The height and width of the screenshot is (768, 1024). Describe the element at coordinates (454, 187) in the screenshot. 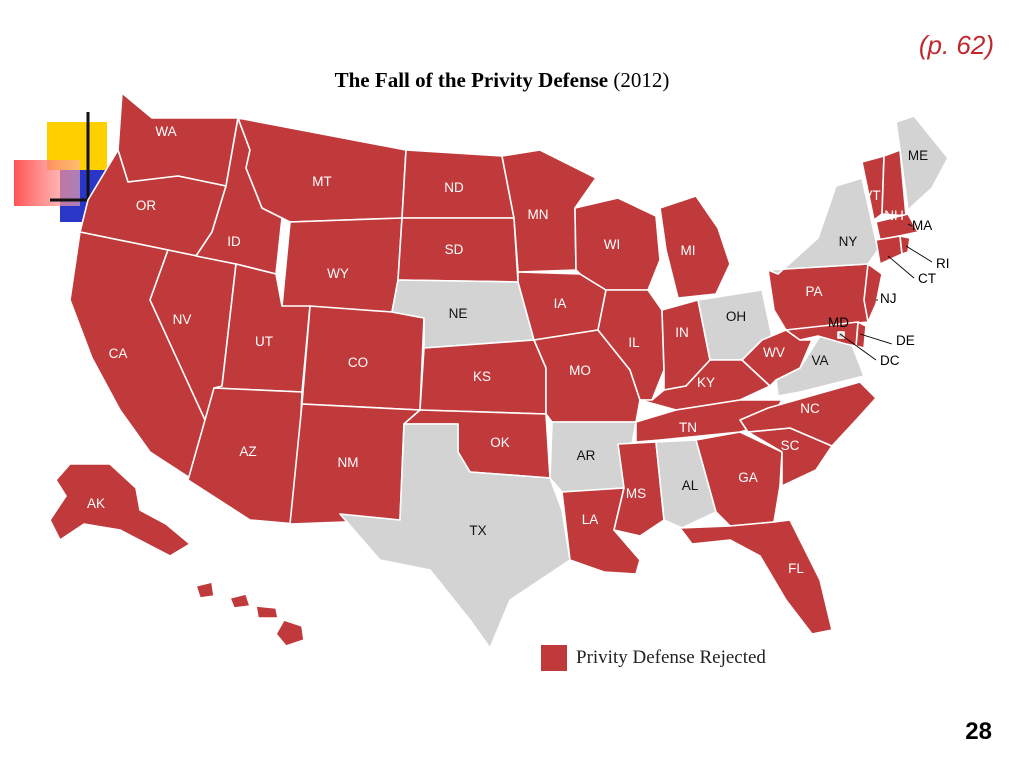

I see `state-label-nd: ND` at that location.